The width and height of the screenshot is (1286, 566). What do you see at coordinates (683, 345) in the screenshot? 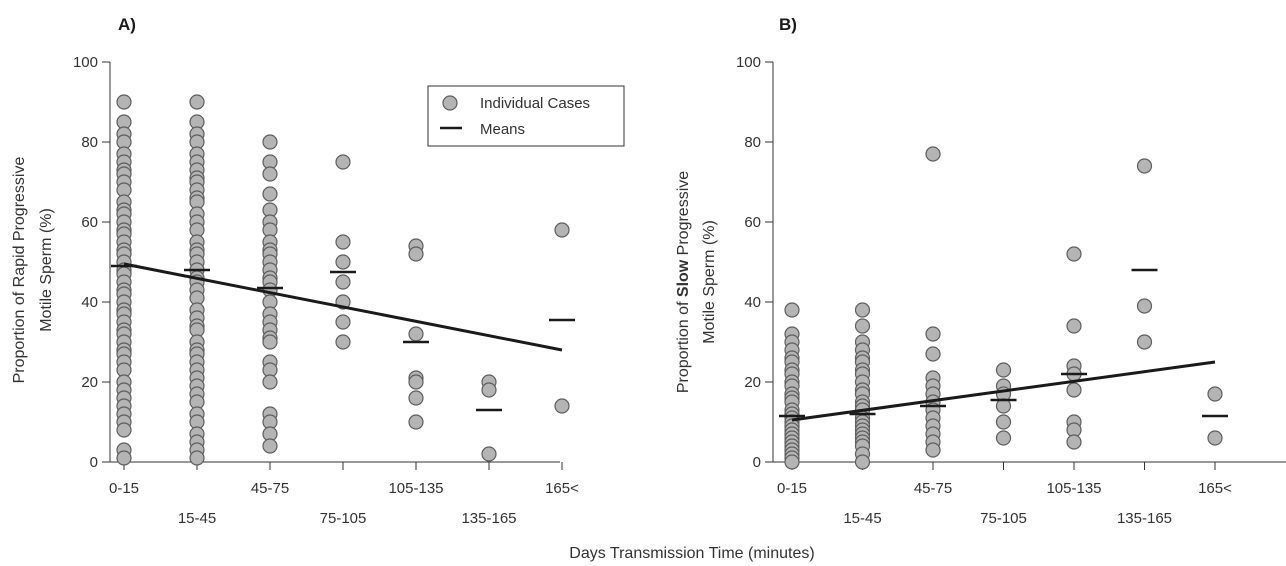
I see `panel-b-ylabel-pre: Proportion of` at bounding box center [683, 345].